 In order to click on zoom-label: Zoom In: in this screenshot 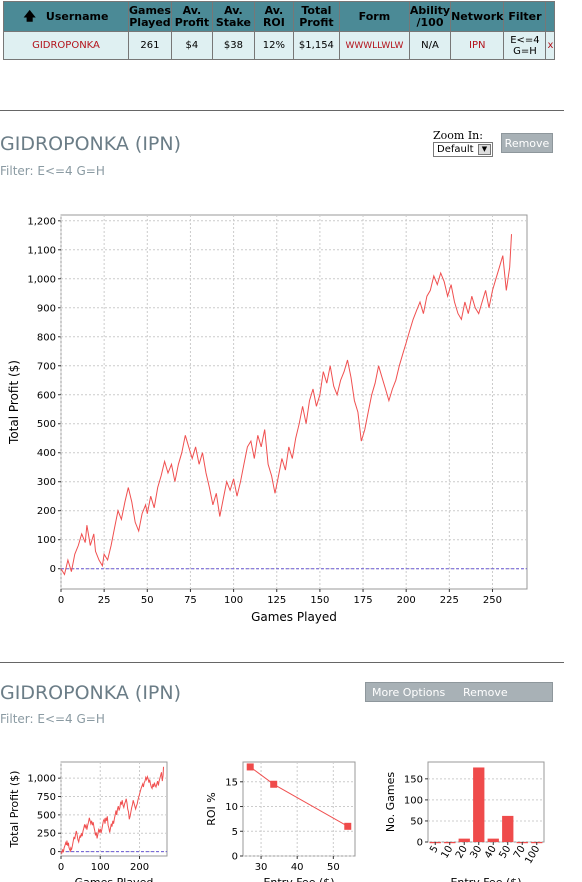, I will do `click(458, 135)`.